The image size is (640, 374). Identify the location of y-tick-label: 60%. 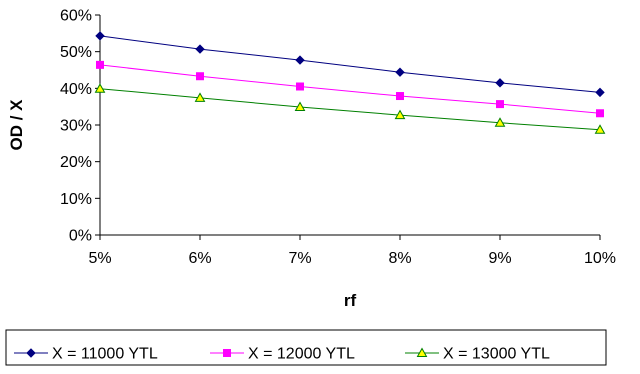
(76, 16).